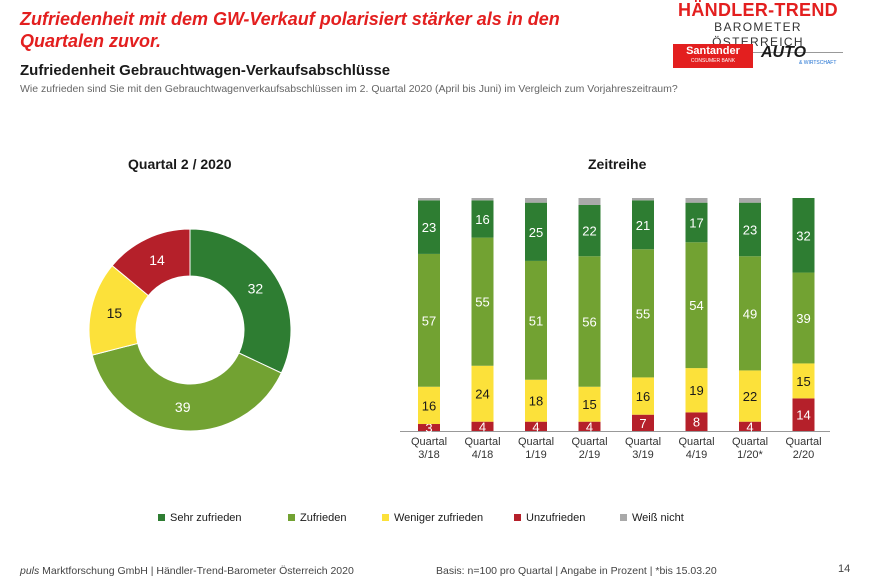  I want to click on bar-label-zufrieden: 39, so click(803, 318).